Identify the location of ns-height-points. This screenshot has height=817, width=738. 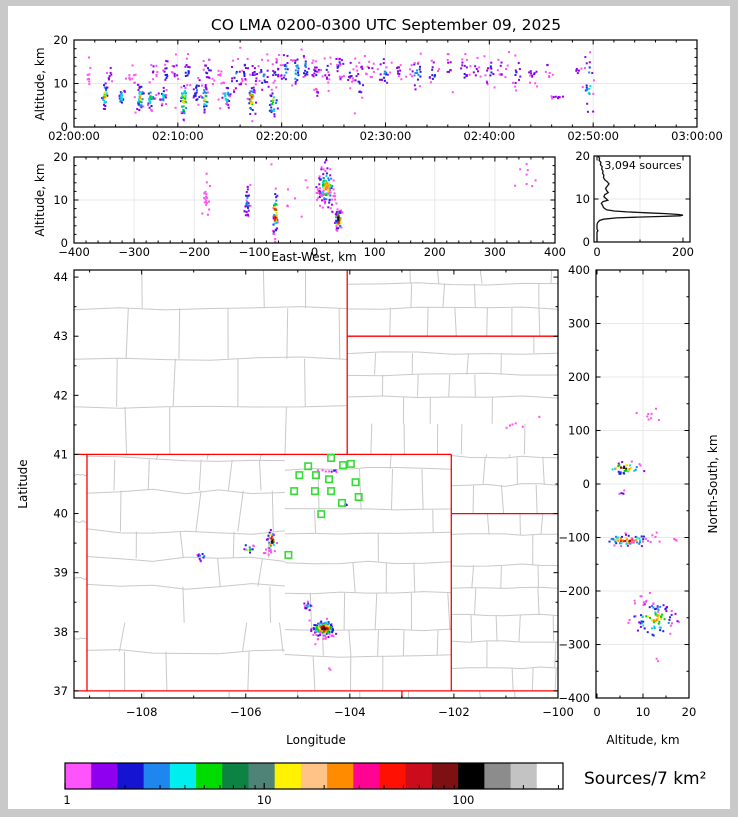
(644, 535).